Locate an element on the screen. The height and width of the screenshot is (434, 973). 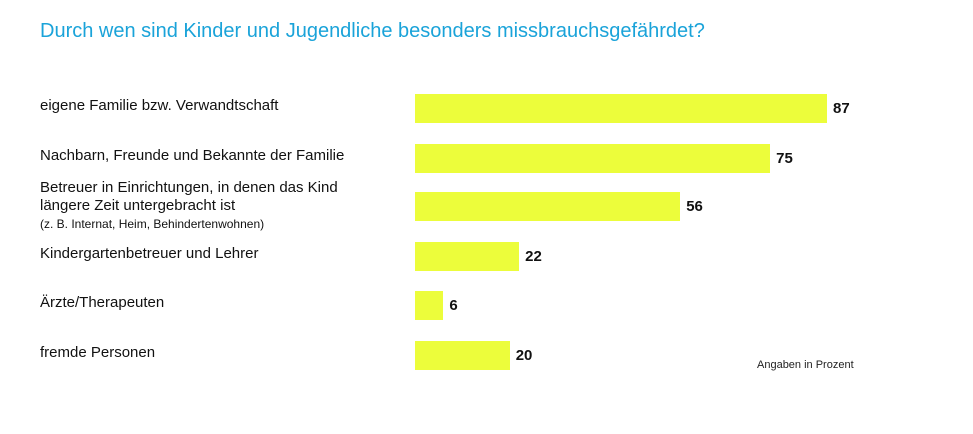
category-label: Ärzte/Therapeuten is located at coordinates (102, 303).